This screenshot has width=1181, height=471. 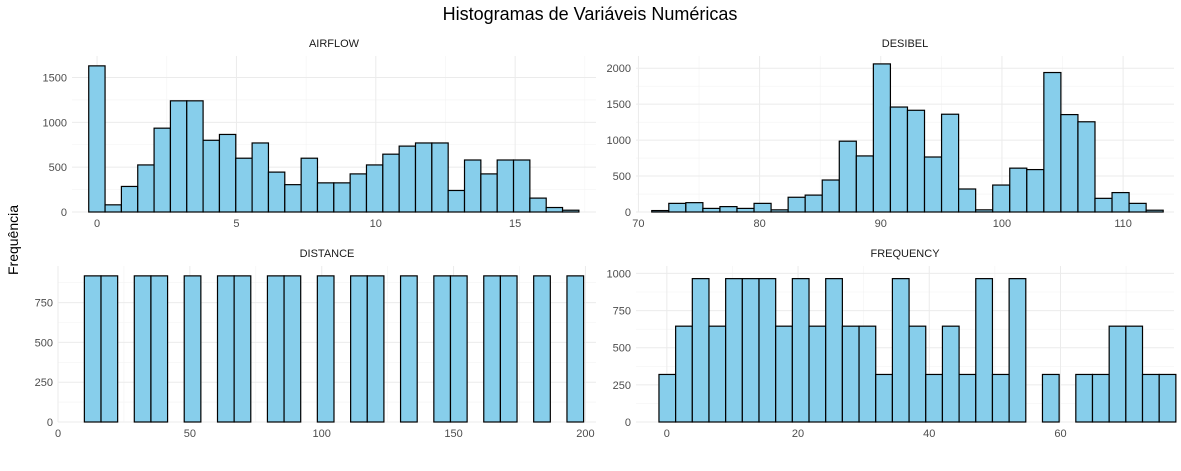 I want to click on x-tick-label: 10, so click(x=376, y=224).